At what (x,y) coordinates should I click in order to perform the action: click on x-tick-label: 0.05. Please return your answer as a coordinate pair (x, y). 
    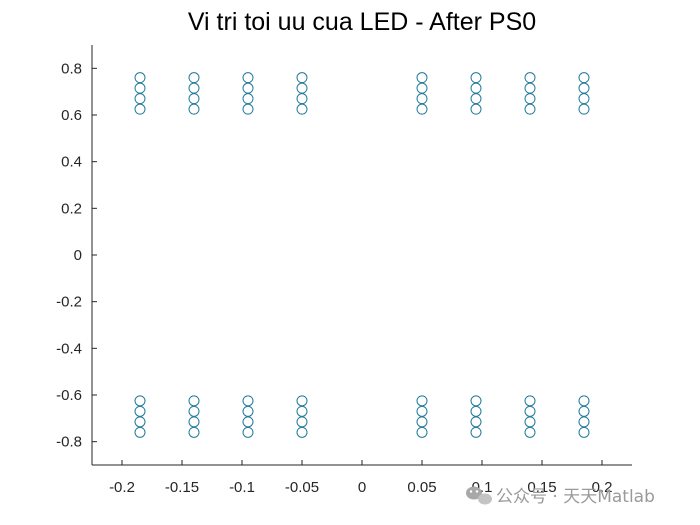
    Looking at the image, I should click on (421, 487).